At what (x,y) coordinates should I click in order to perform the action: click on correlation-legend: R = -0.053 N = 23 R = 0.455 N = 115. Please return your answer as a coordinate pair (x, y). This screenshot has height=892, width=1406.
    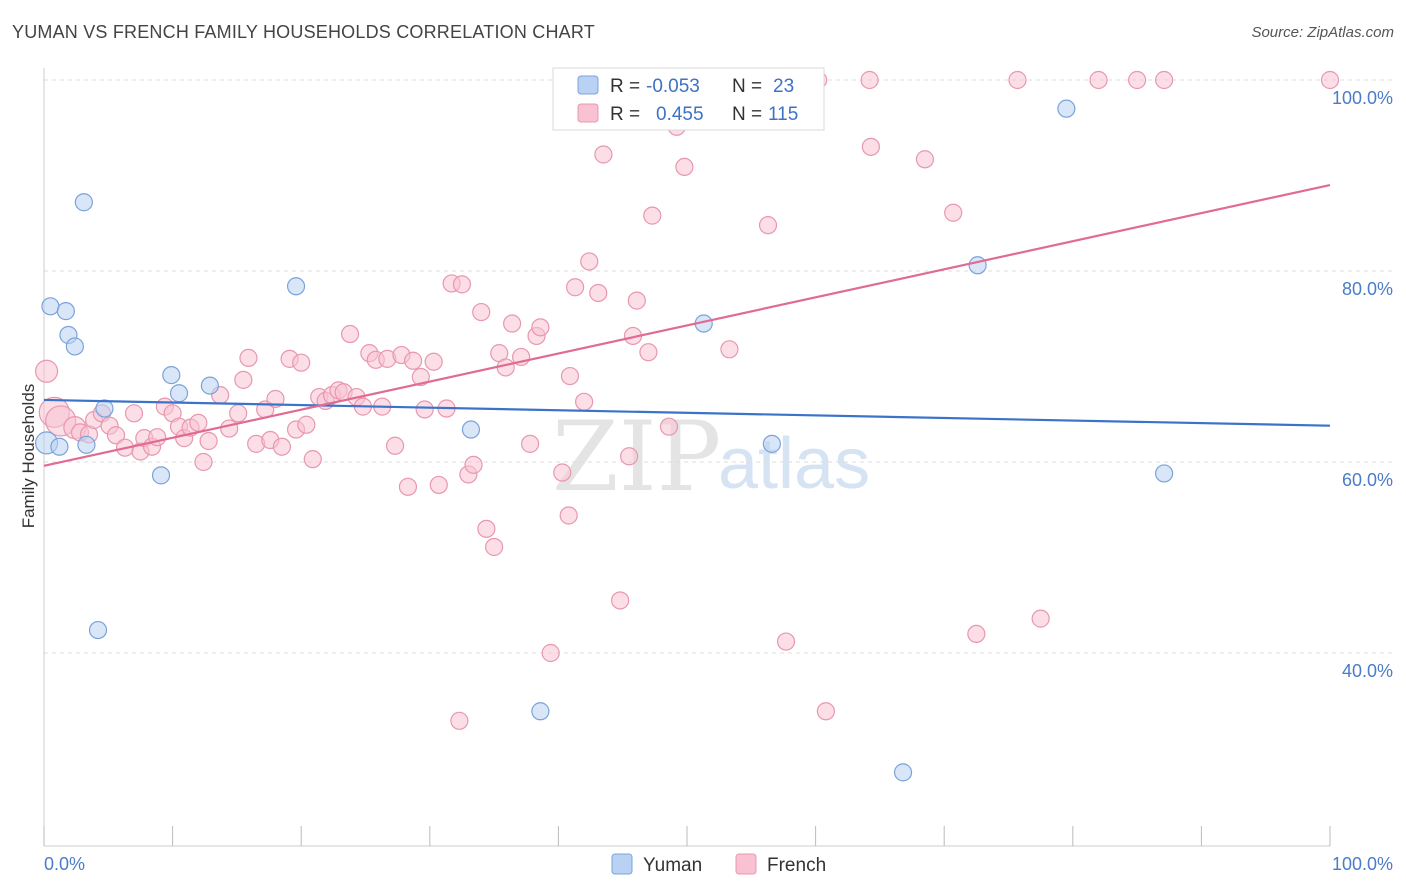
    Looking at the image, I should click on (688, 99).